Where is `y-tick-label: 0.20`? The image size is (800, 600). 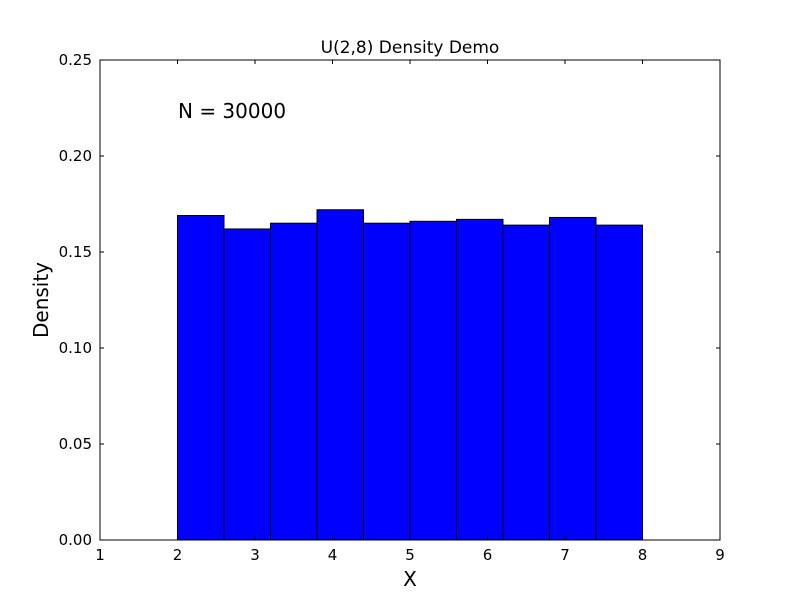 y-tick-label: 0.20 is located at coordinates (75, 156).